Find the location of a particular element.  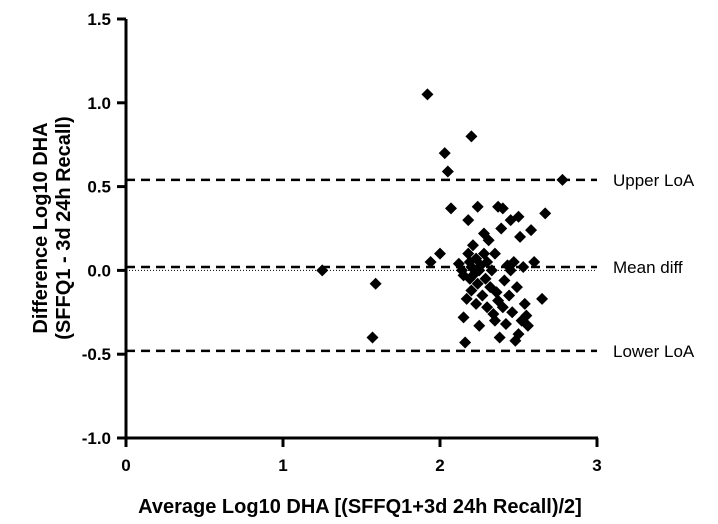

y-tick-label: 1.0 is located at coordinates (99, 103).